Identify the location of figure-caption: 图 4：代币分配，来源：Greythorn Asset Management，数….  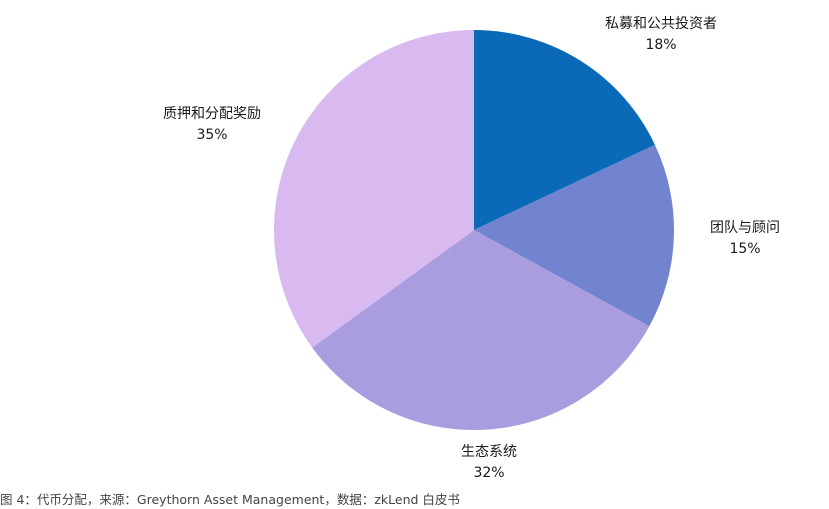
(230, 499).